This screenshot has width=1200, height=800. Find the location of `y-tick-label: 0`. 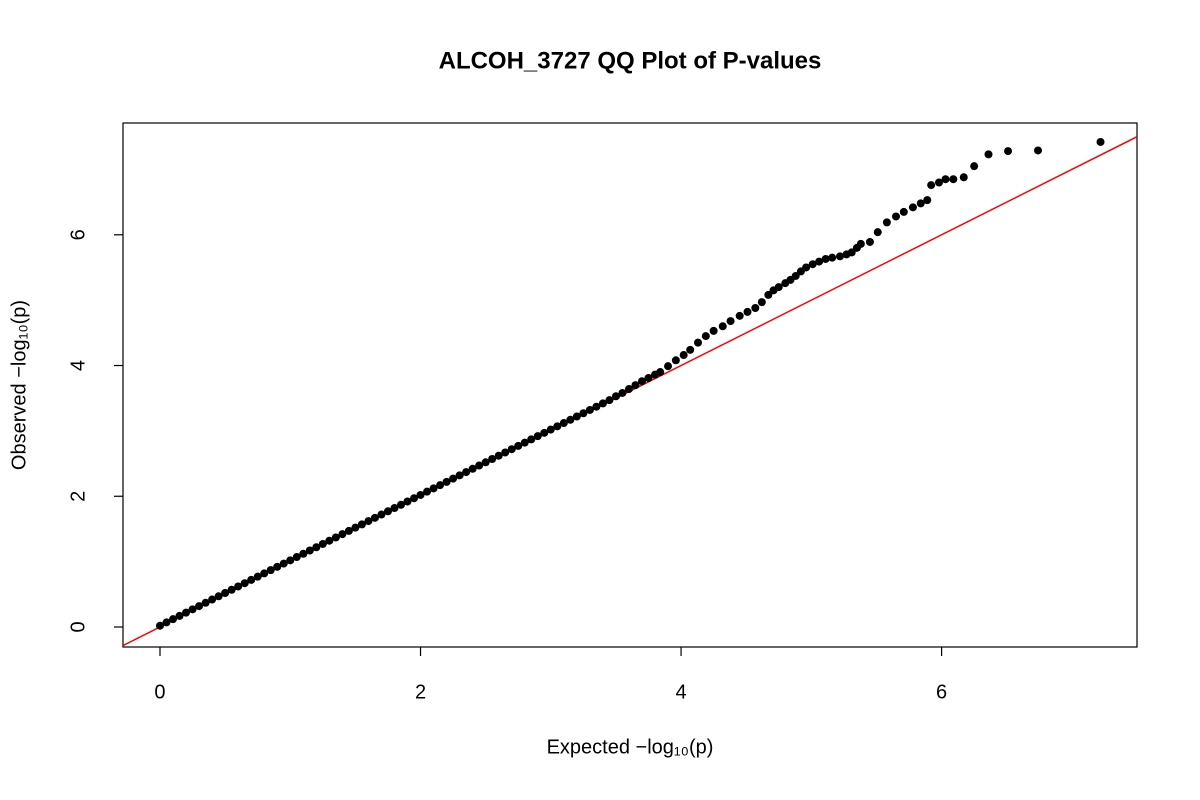

y-tick-label: 0 is located at coordinates (78, 626).